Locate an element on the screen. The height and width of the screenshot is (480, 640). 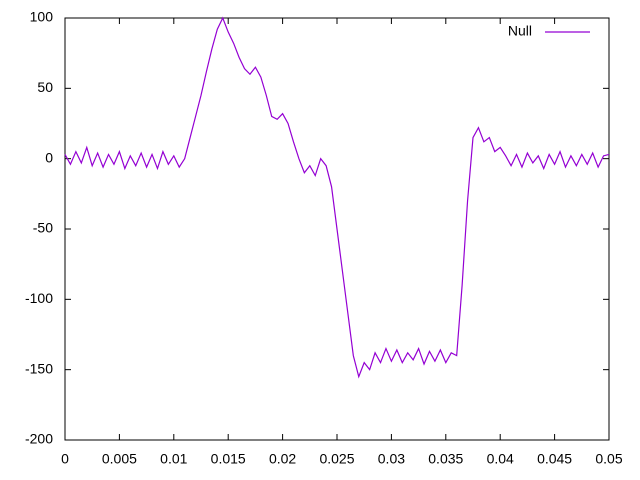
y-tick-label: 50 is located at coordinates (45, 87).